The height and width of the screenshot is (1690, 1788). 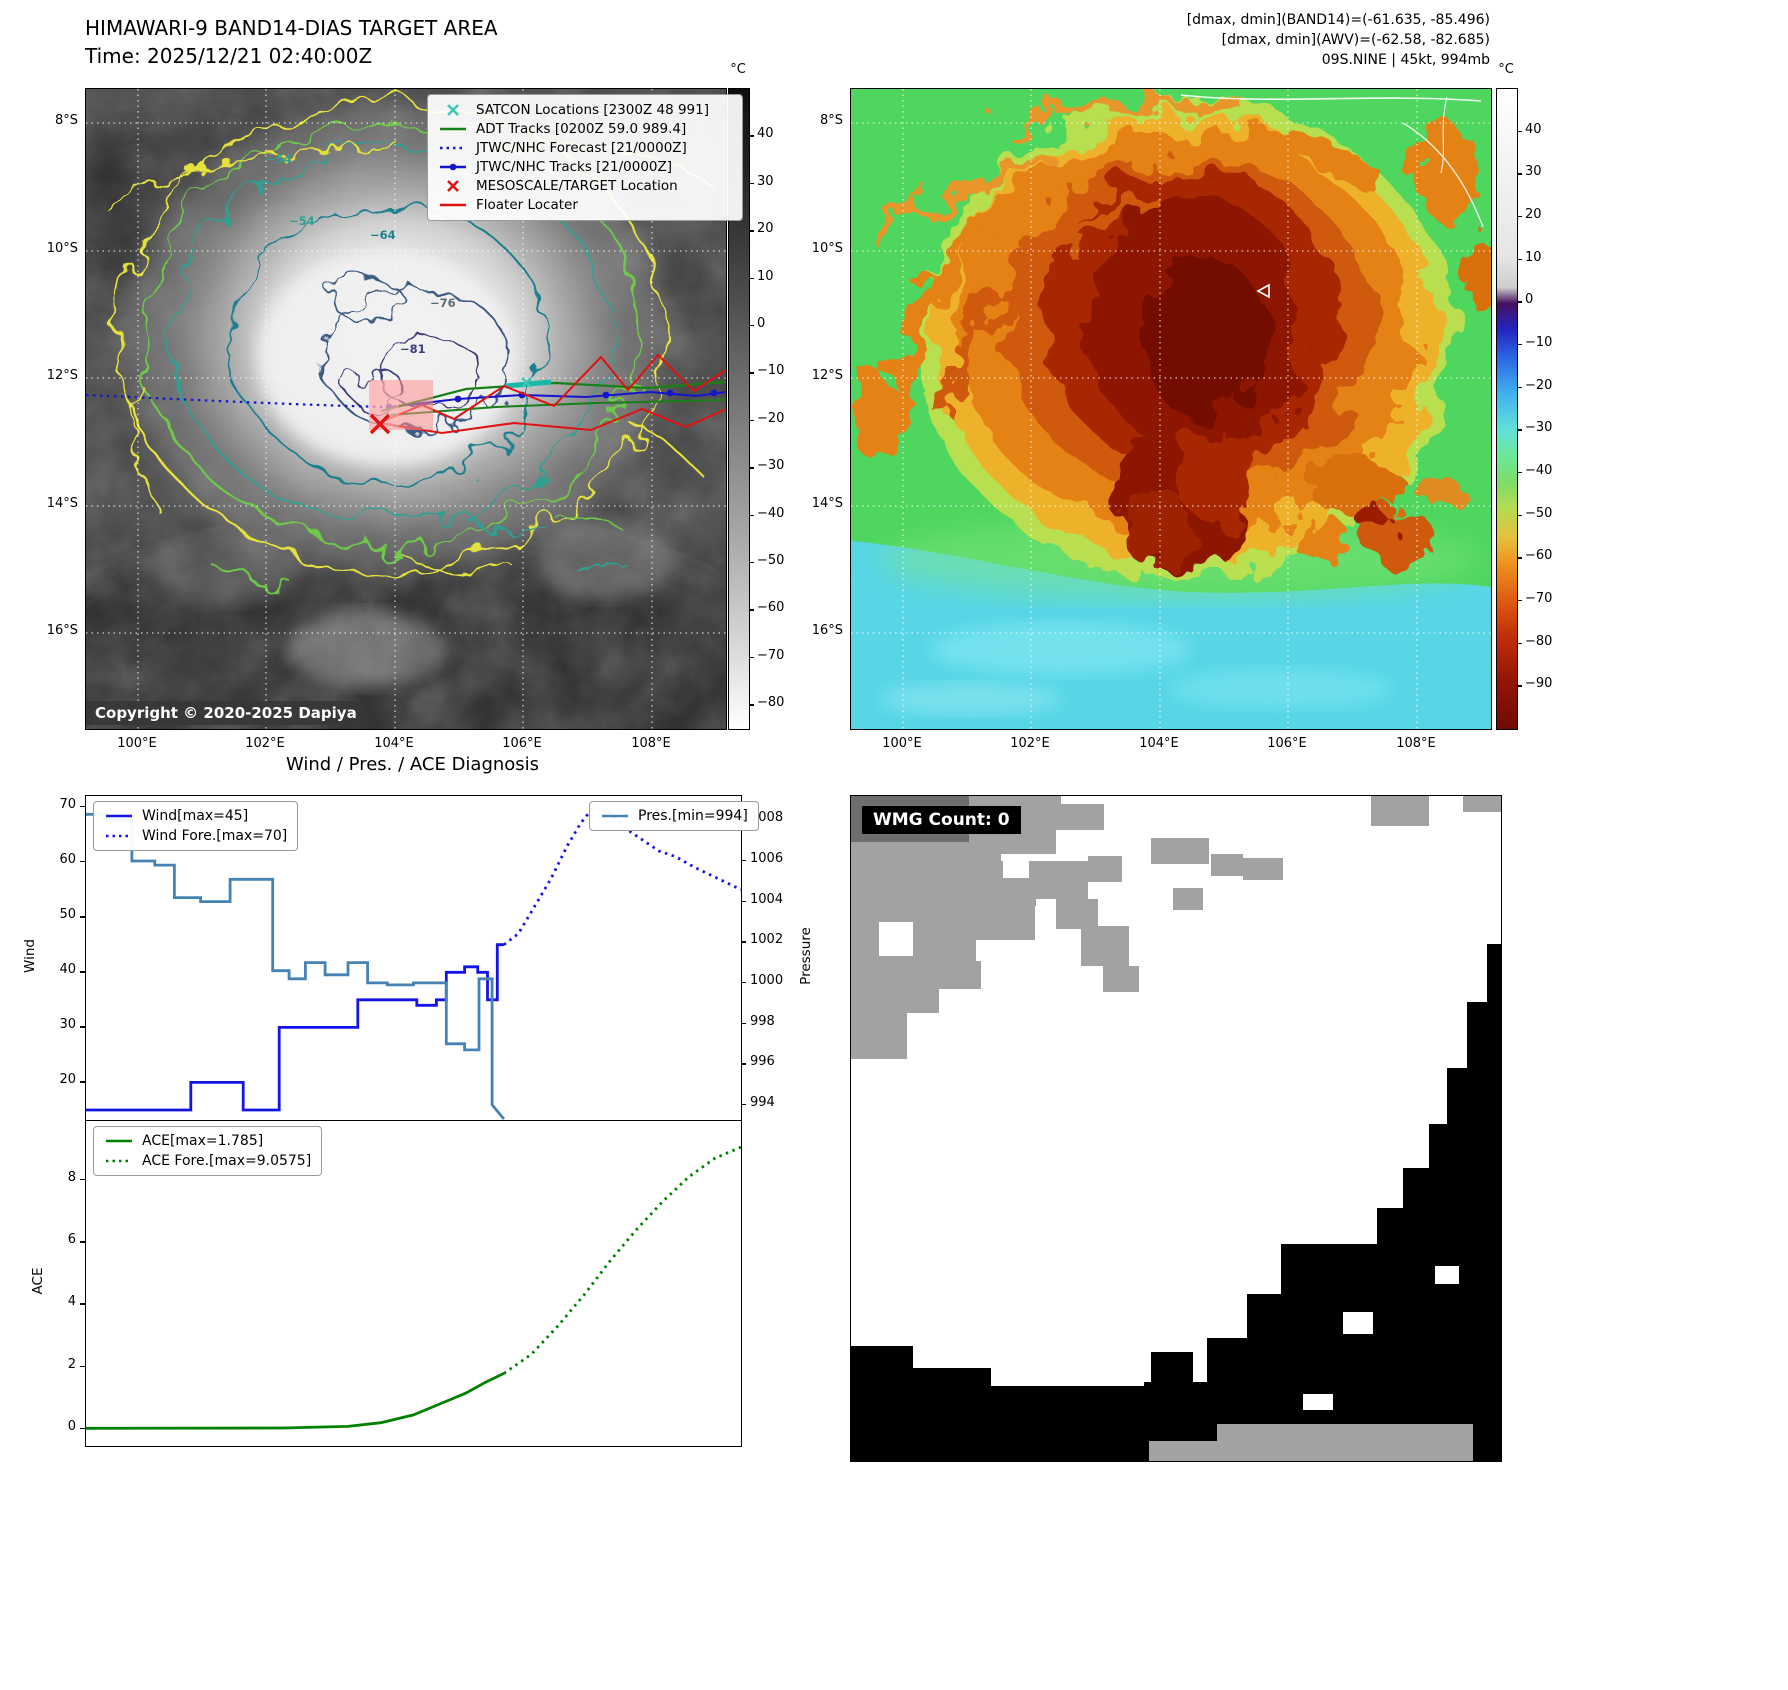 What do you see at coordinates (1171, 409) in the screenshot?
I see `grid-lines` at bounding box center [1171, 409].